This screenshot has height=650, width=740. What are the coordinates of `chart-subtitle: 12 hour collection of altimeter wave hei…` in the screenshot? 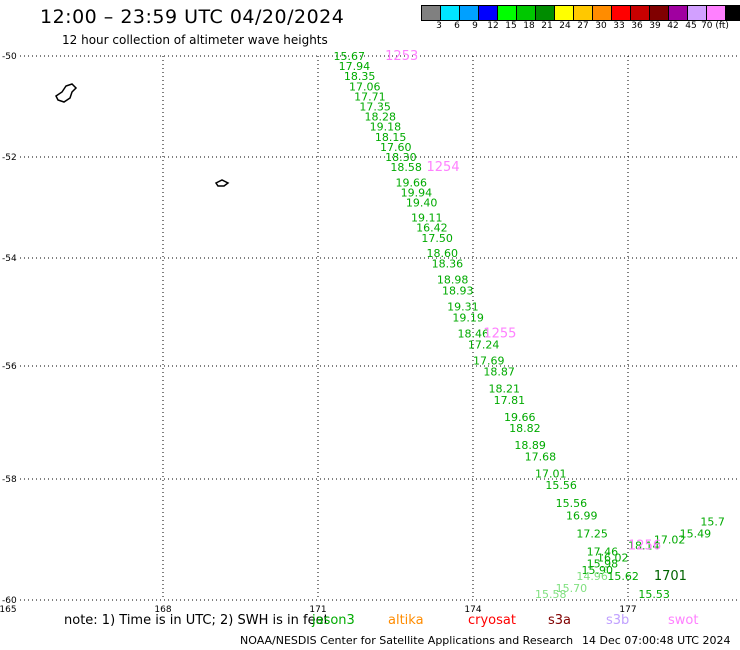 It's located at (195, 40).